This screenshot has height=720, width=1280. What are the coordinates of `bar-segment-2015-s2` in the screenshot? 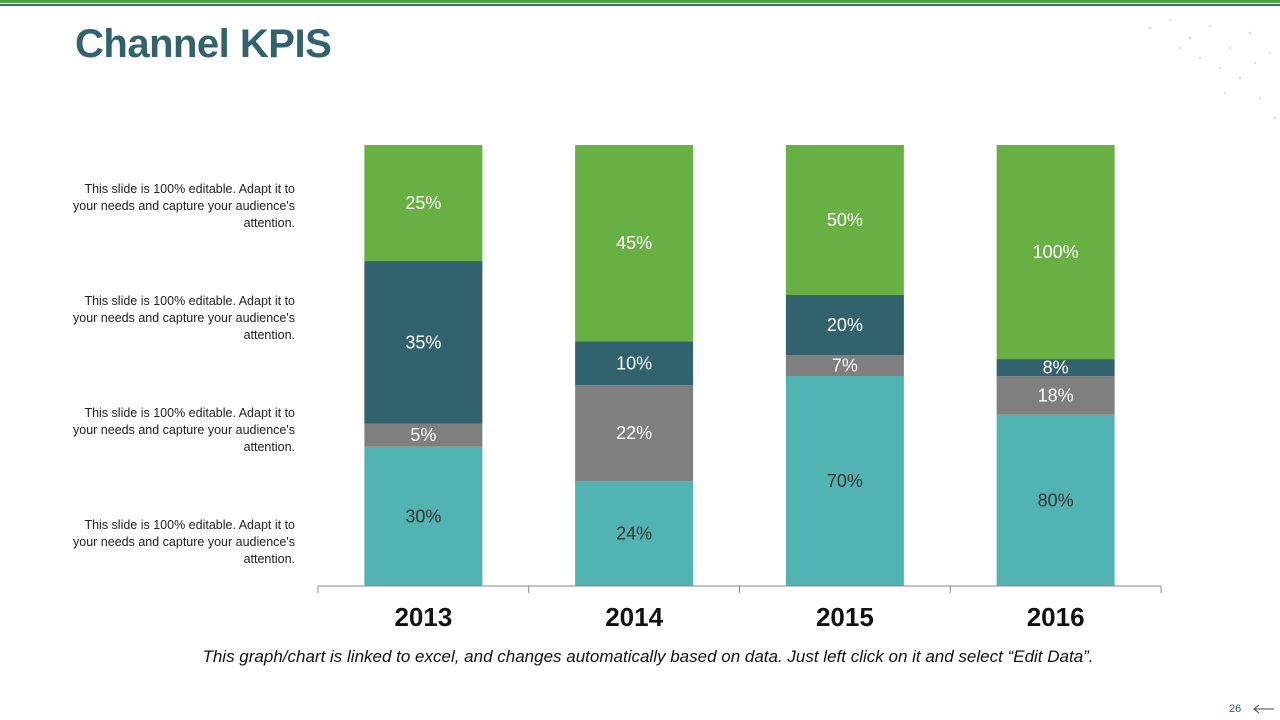 It's located at (844, 365).